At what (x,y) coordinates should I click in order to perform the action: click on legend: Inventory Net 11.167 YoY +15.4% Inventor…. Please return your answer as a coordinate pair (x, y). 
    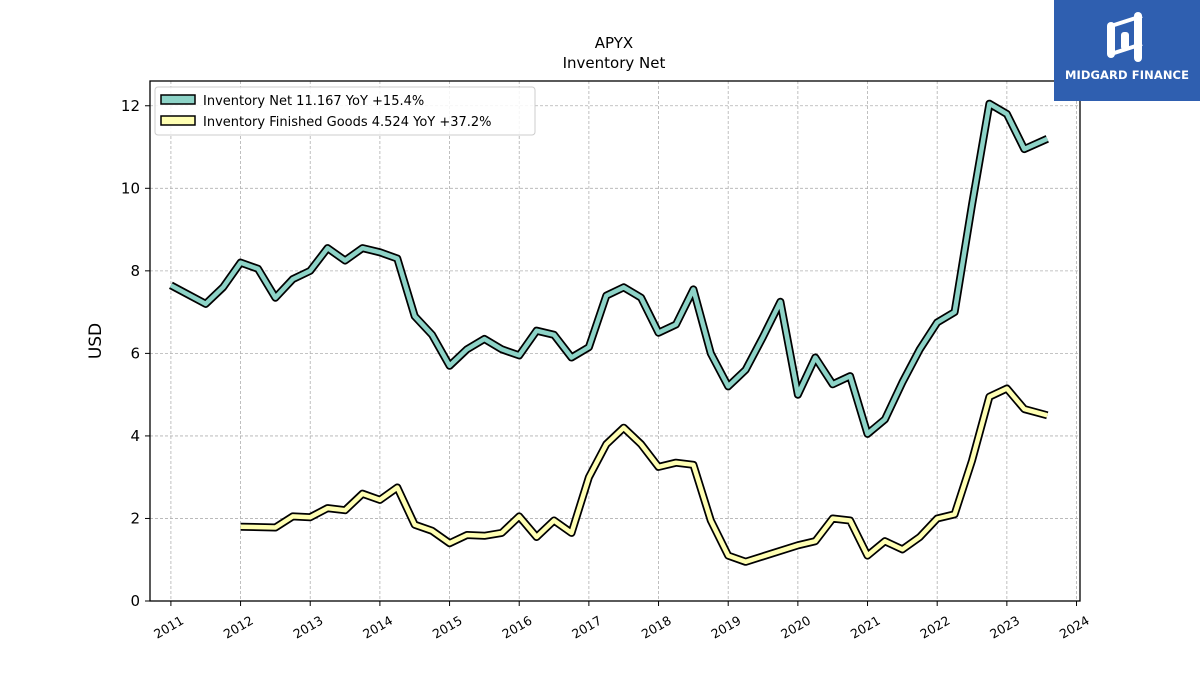
    Looking at the image, I should click on (345, 111).